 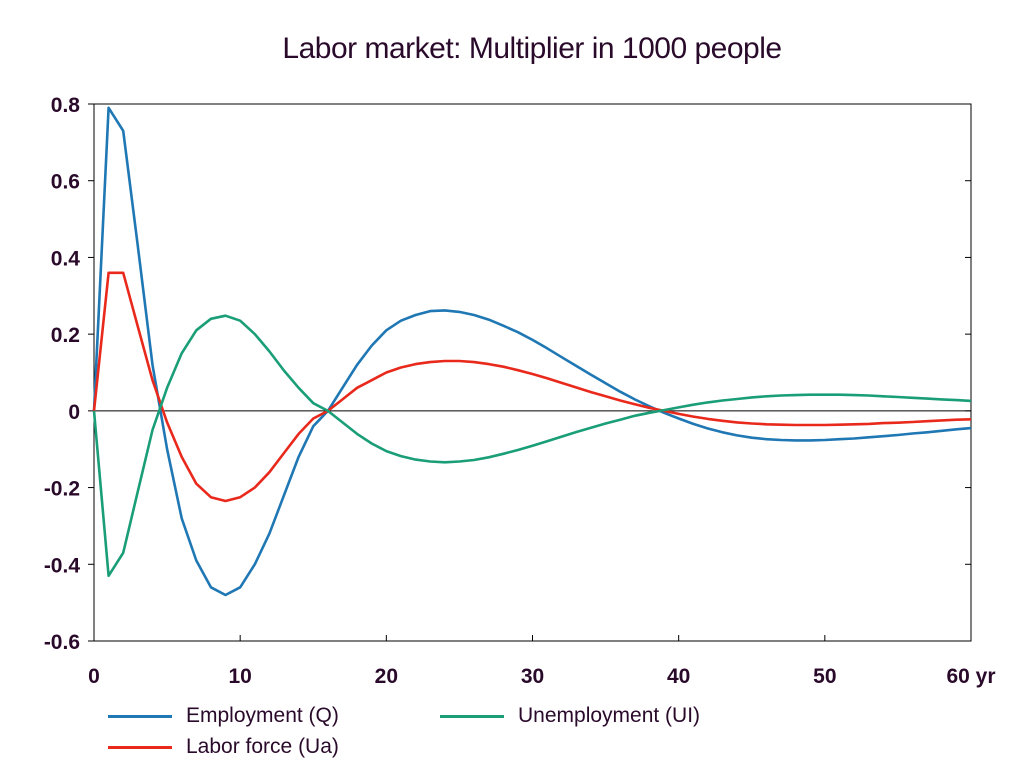 I want to click on y-tick-label: 0.2, so click(x=65, y=335).